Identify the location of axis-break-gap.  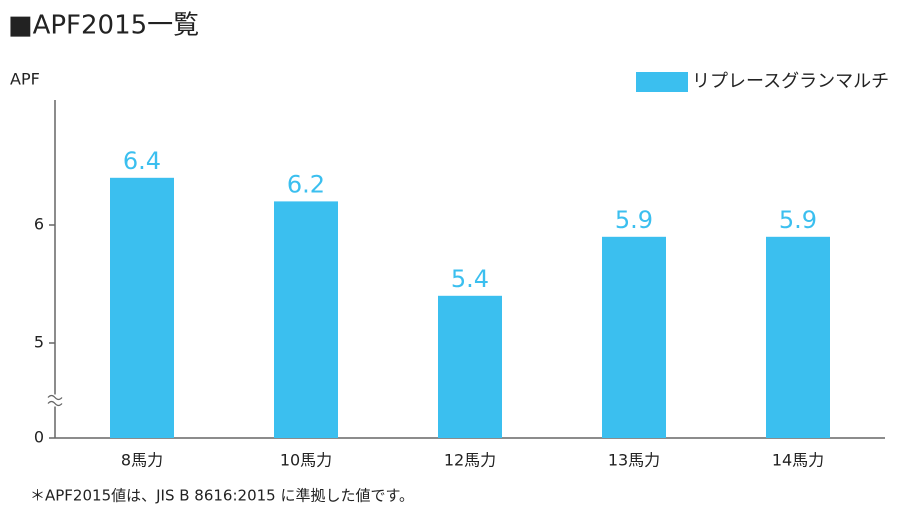
(55, 400).